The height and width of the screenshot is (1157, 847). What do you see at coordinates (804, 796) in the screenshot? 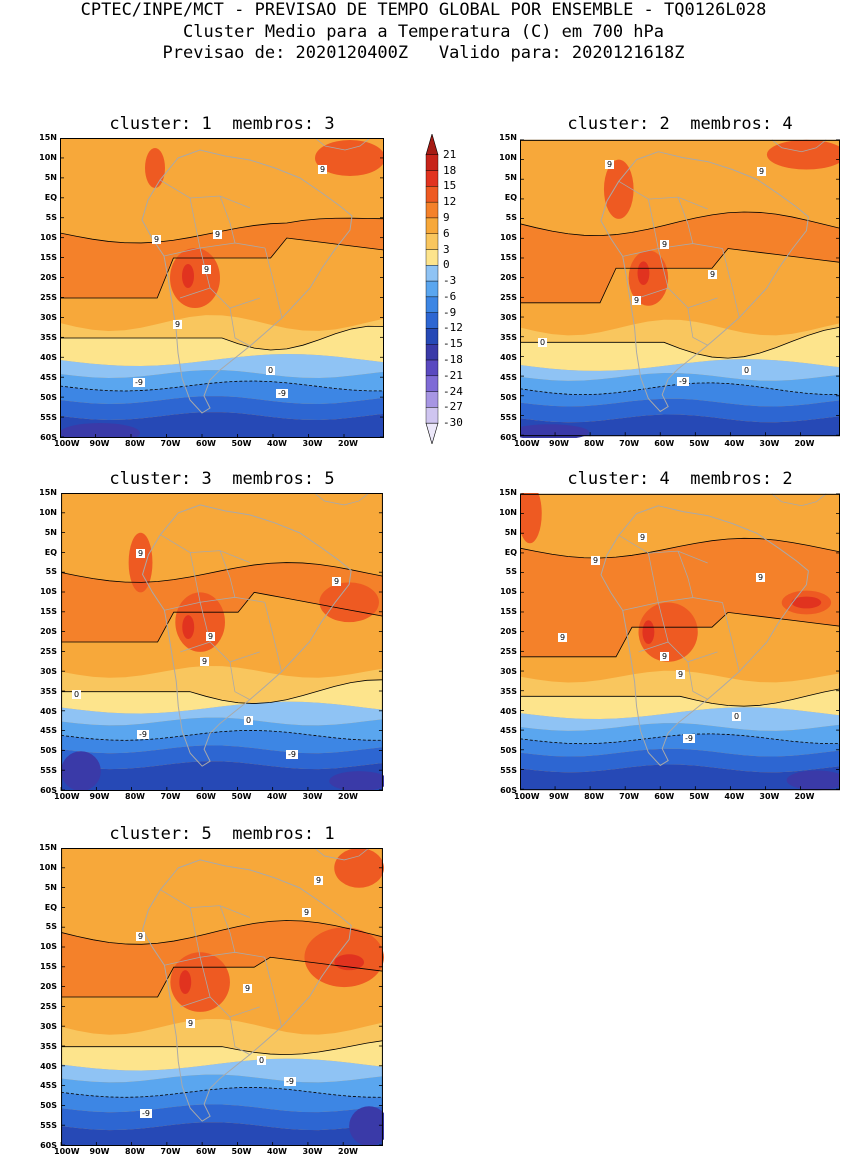
I see `lon-label: 20W` at bounding box center [804, 796].